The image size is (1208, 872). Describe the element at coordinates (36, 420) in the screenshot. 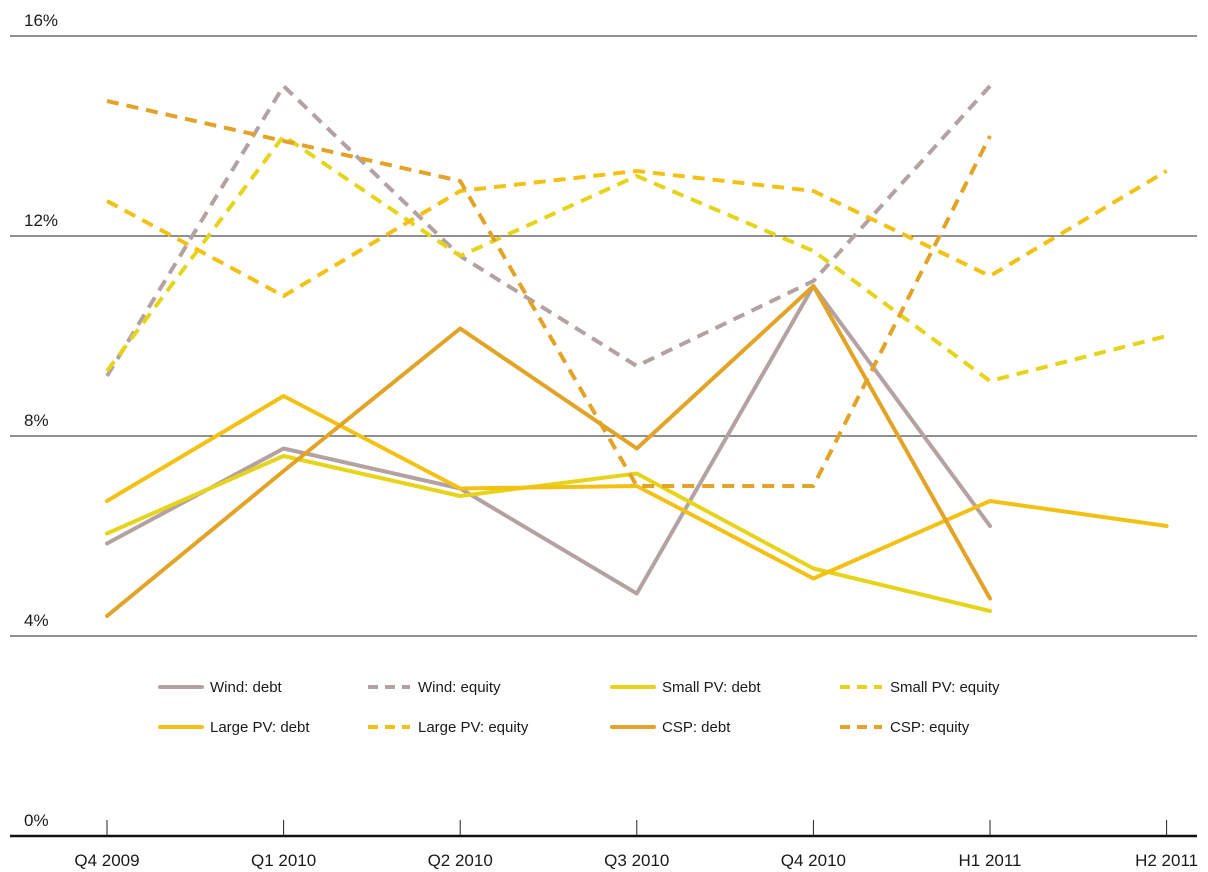

I see `y-tick-label: 8%` at that location.